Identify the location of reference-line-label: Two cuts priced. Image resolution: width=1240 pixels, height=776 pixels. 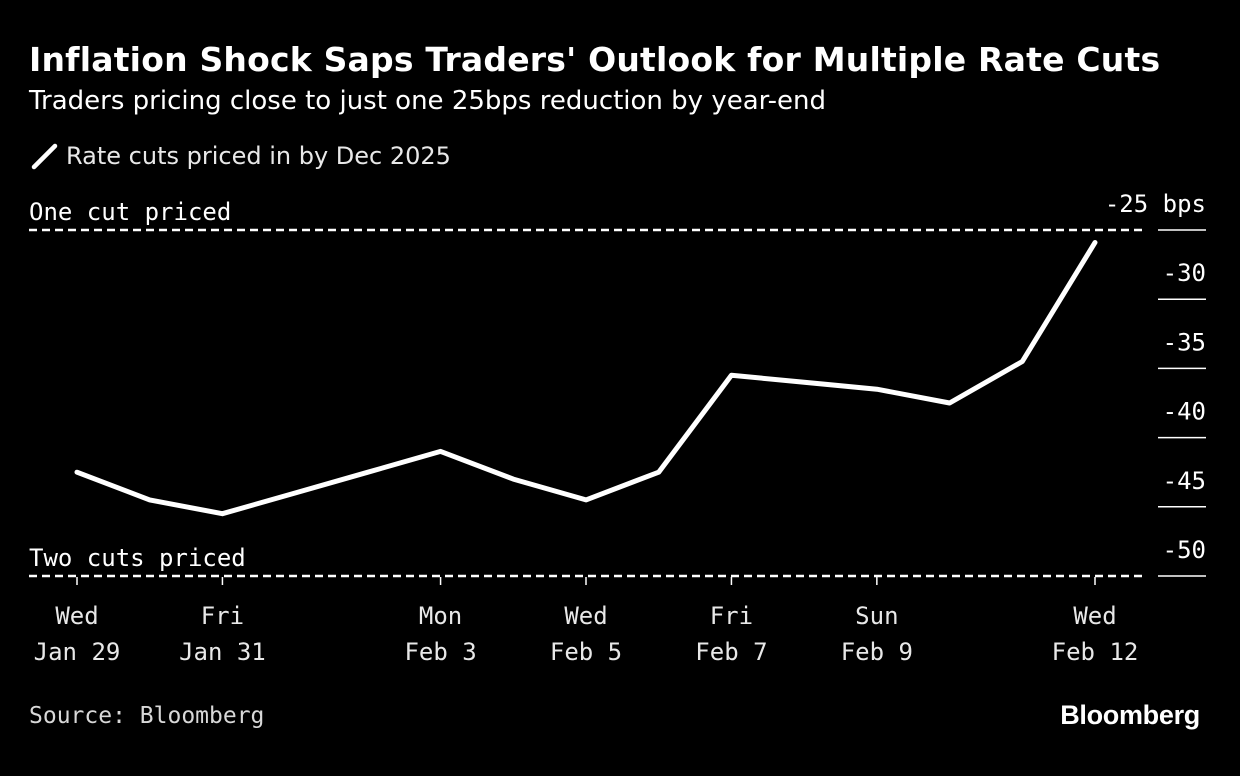
(137, 558).